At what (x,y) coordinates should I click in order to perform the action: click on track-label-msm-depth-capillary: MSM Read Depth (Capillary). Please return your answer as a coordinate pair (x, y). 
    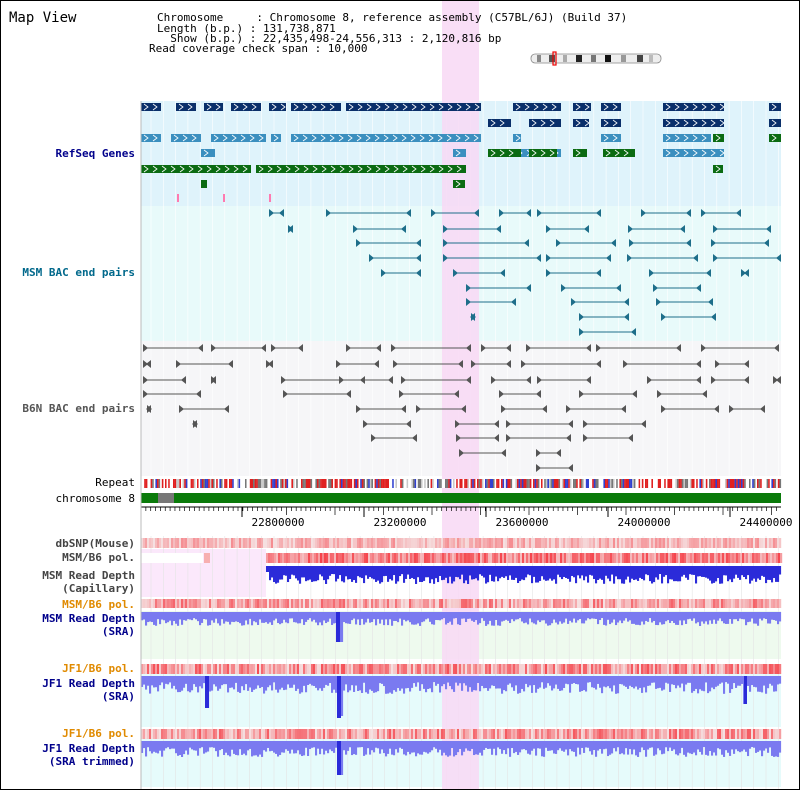
    Looking at the image, I should click on (88, 582).